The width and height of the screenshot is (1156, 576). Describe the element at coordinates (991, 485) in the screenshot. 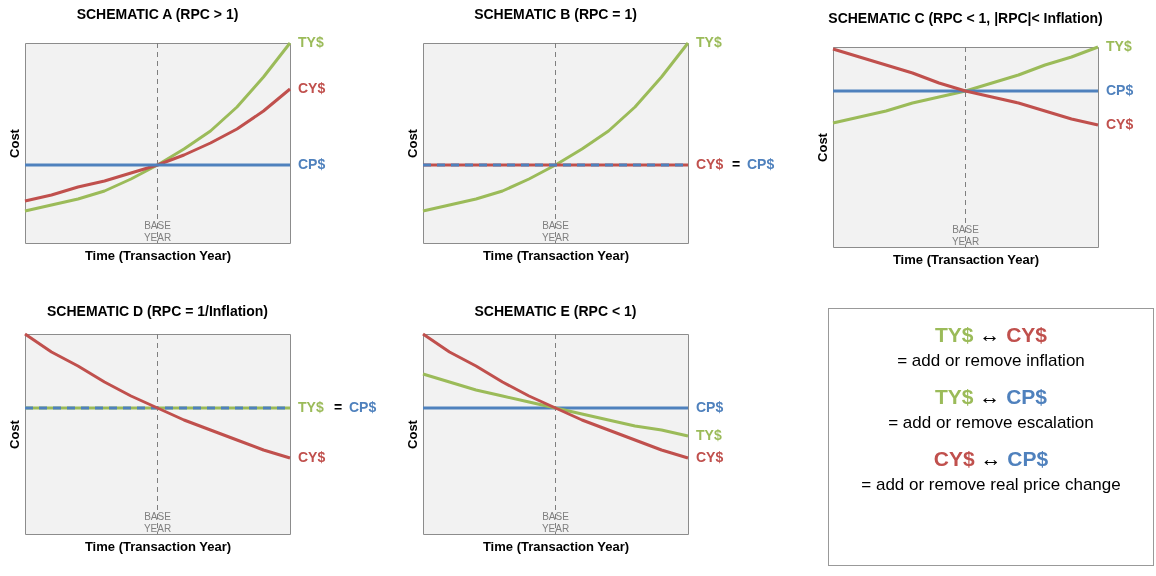

I see `text: = add or remove real price change` at that location.